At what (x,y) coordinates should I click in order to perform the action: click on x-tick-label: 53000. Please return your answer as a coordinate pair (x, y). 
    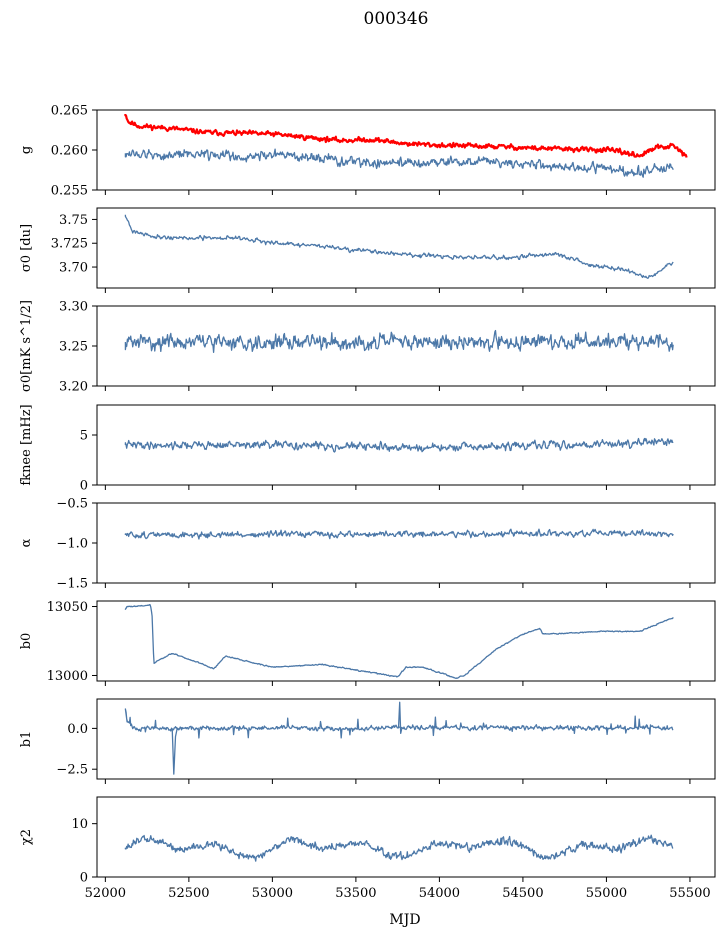
    Looking at the image, I should click on (272, 893).